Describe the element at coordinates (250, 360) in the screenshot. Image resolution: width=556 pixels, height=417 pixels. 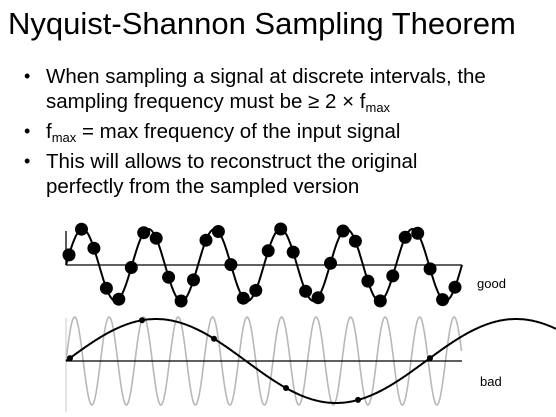
I see `bad-sample-points` at that location.